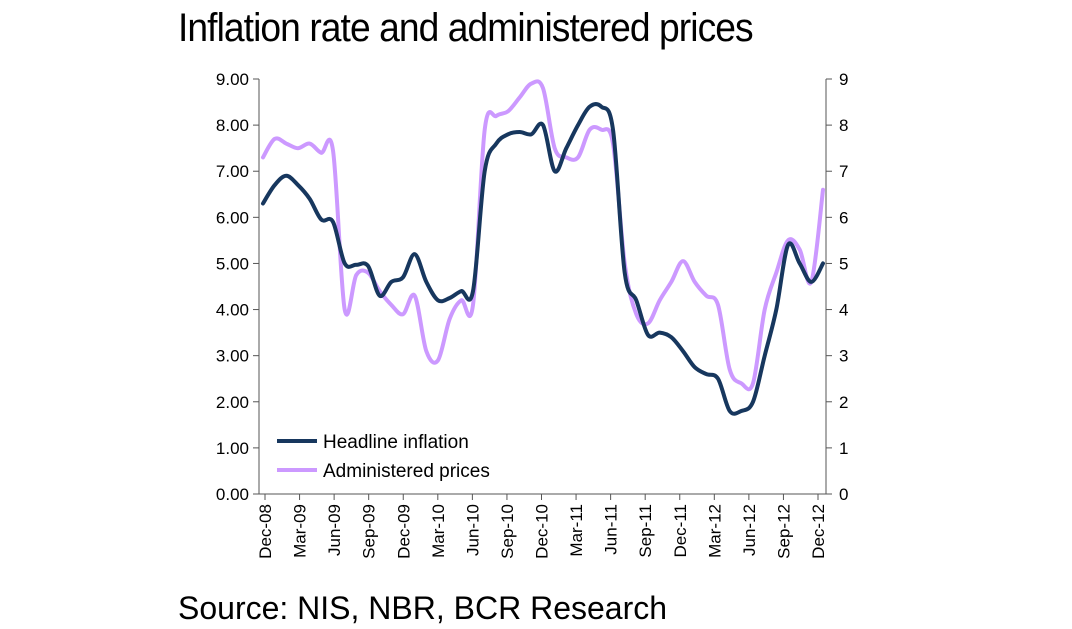 This screenshot has width=1072, height=629. Describe the element at coordinates (843, 402) in the screenshot. I see `y-right-tick-label: 2` at that location.